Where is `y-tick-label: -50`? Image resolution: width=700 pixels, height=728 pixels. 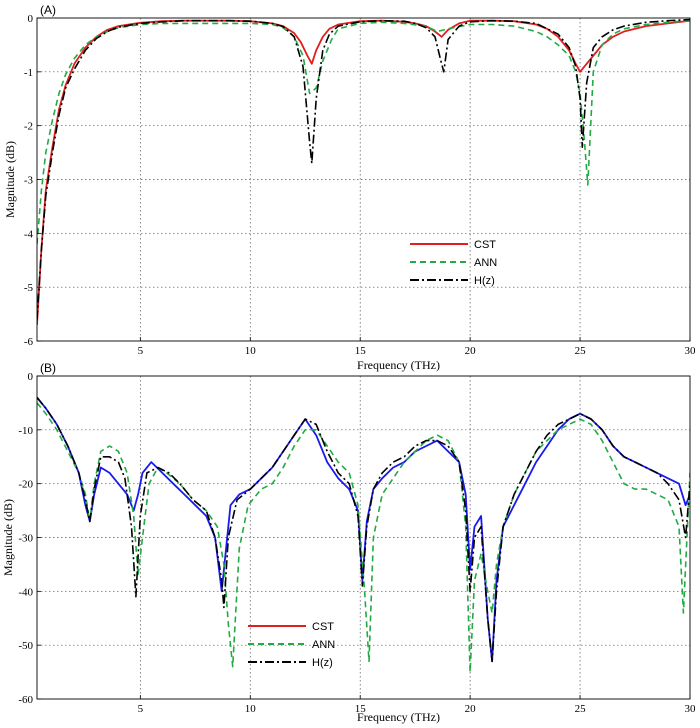
y-tick-label: -50 is located at coordinates (25, 646).